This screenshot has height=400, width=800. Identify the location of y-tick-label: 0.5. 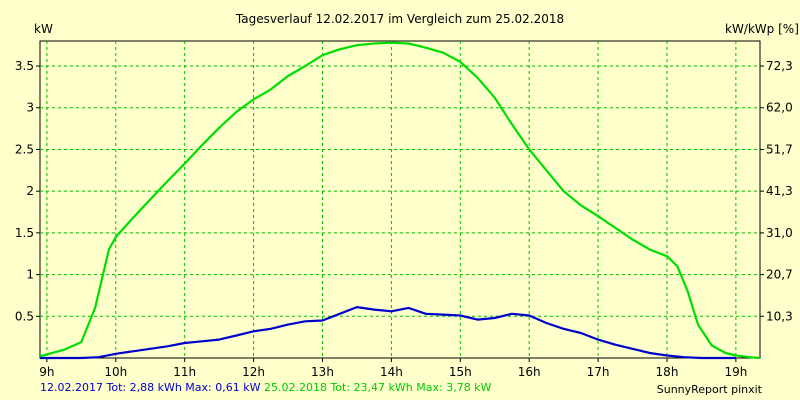
(24, 316).